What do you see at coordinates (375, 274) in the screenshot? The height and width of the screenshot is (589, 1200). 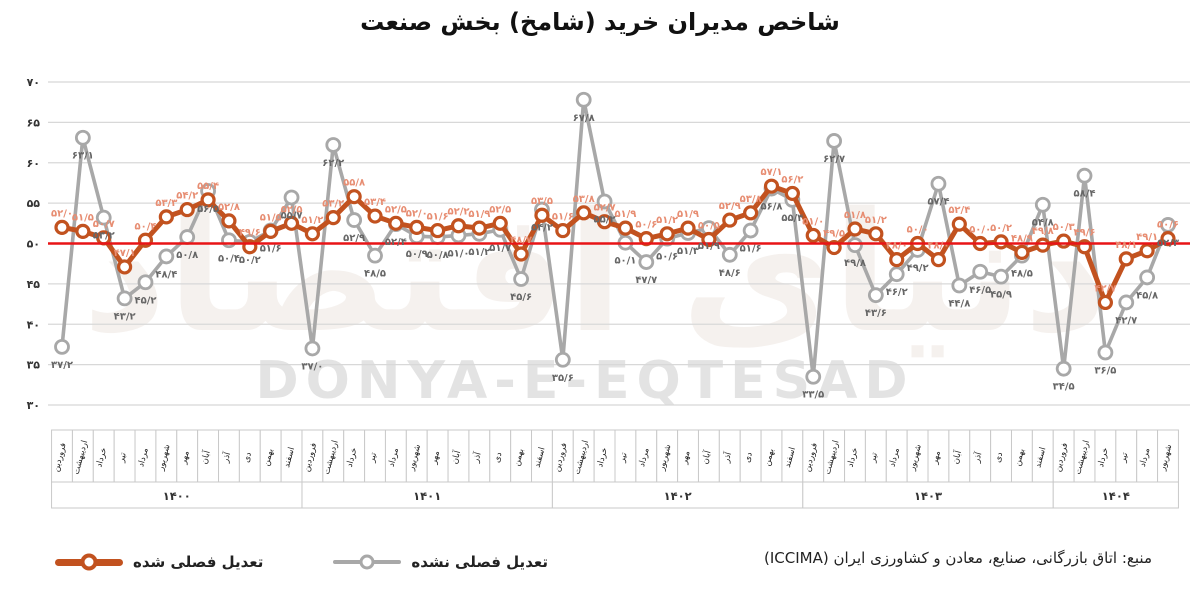 I see `svg-text: ۴۸/۵` at bounding box center [375, 274].